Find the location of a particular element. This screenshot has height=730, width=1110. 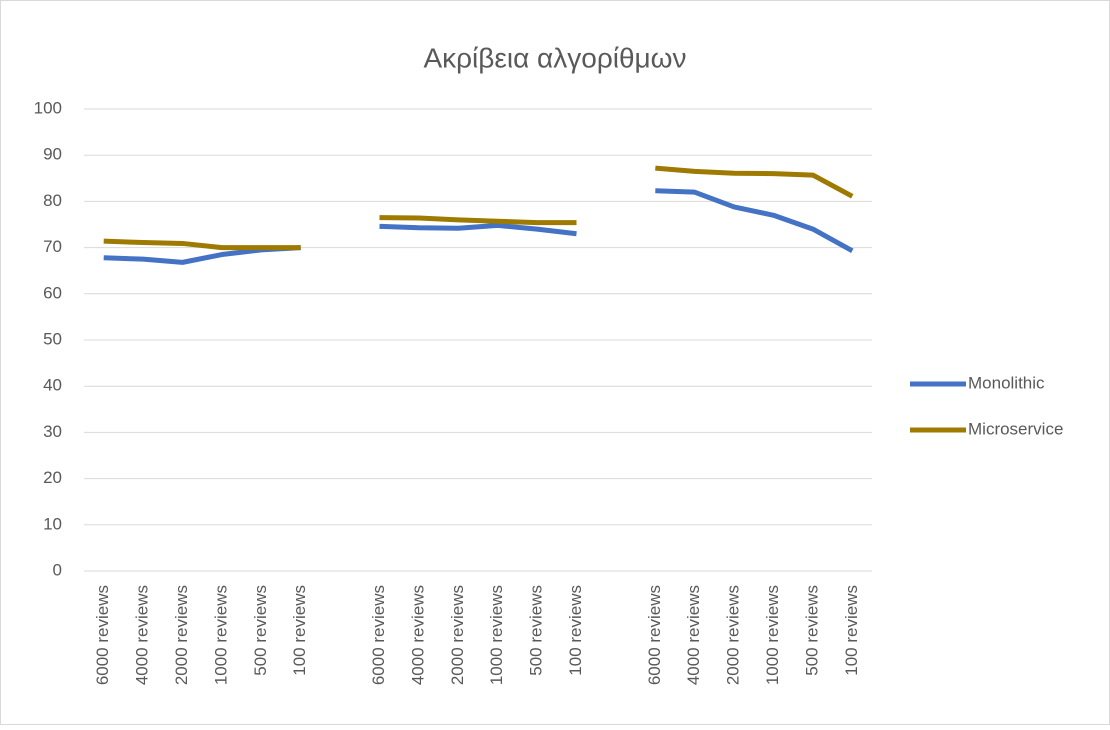

y-tick-label: 50 is located at coordinates (52, 338).